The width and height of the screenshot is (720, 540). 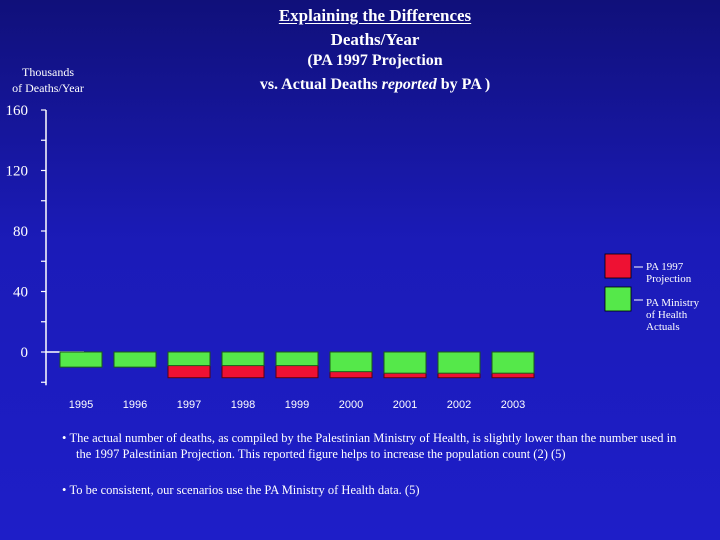 What do you see at coordinates (405, 405) in the screenshot?
I see `x-tick-label: 2001` at bounding box center [405, 405].